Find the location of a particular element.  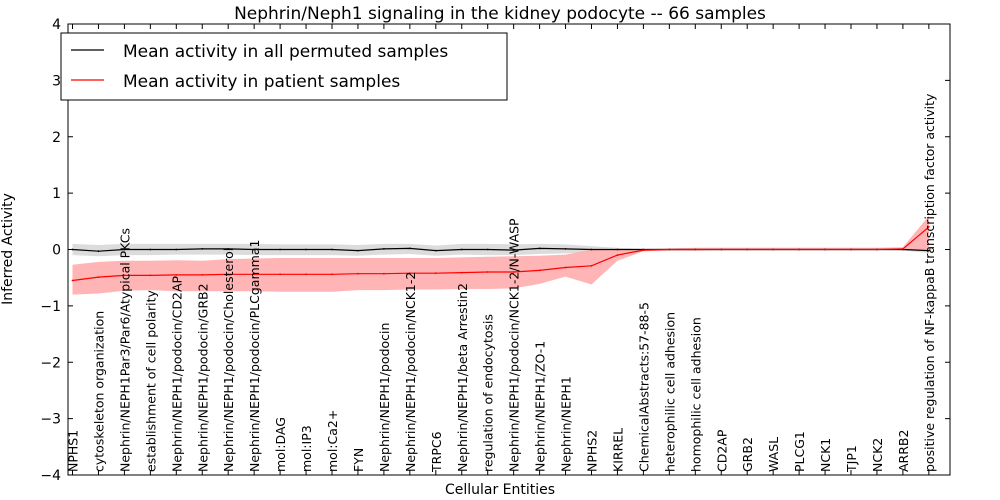

y-tick-label: −1 is located at coordinates (50, 307).